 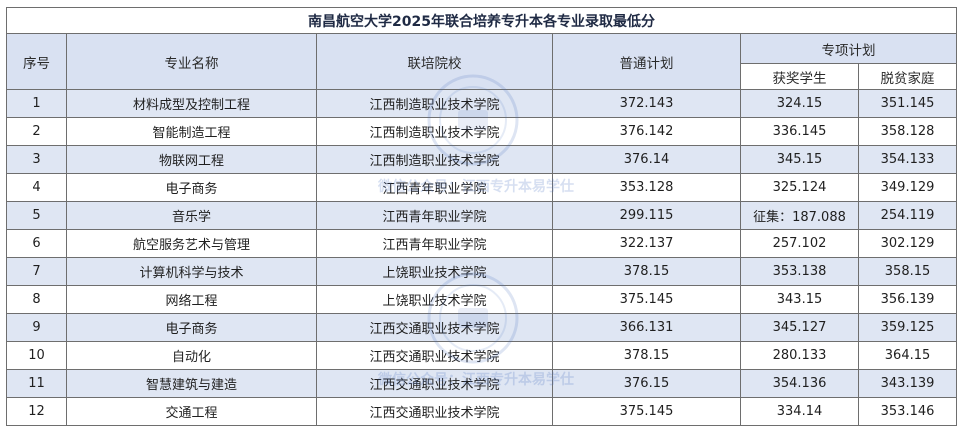 What do you see at coordinates (191, 61) in the screenshot?
I see `header-major: 专业名称` at bounding box center [191, 61].